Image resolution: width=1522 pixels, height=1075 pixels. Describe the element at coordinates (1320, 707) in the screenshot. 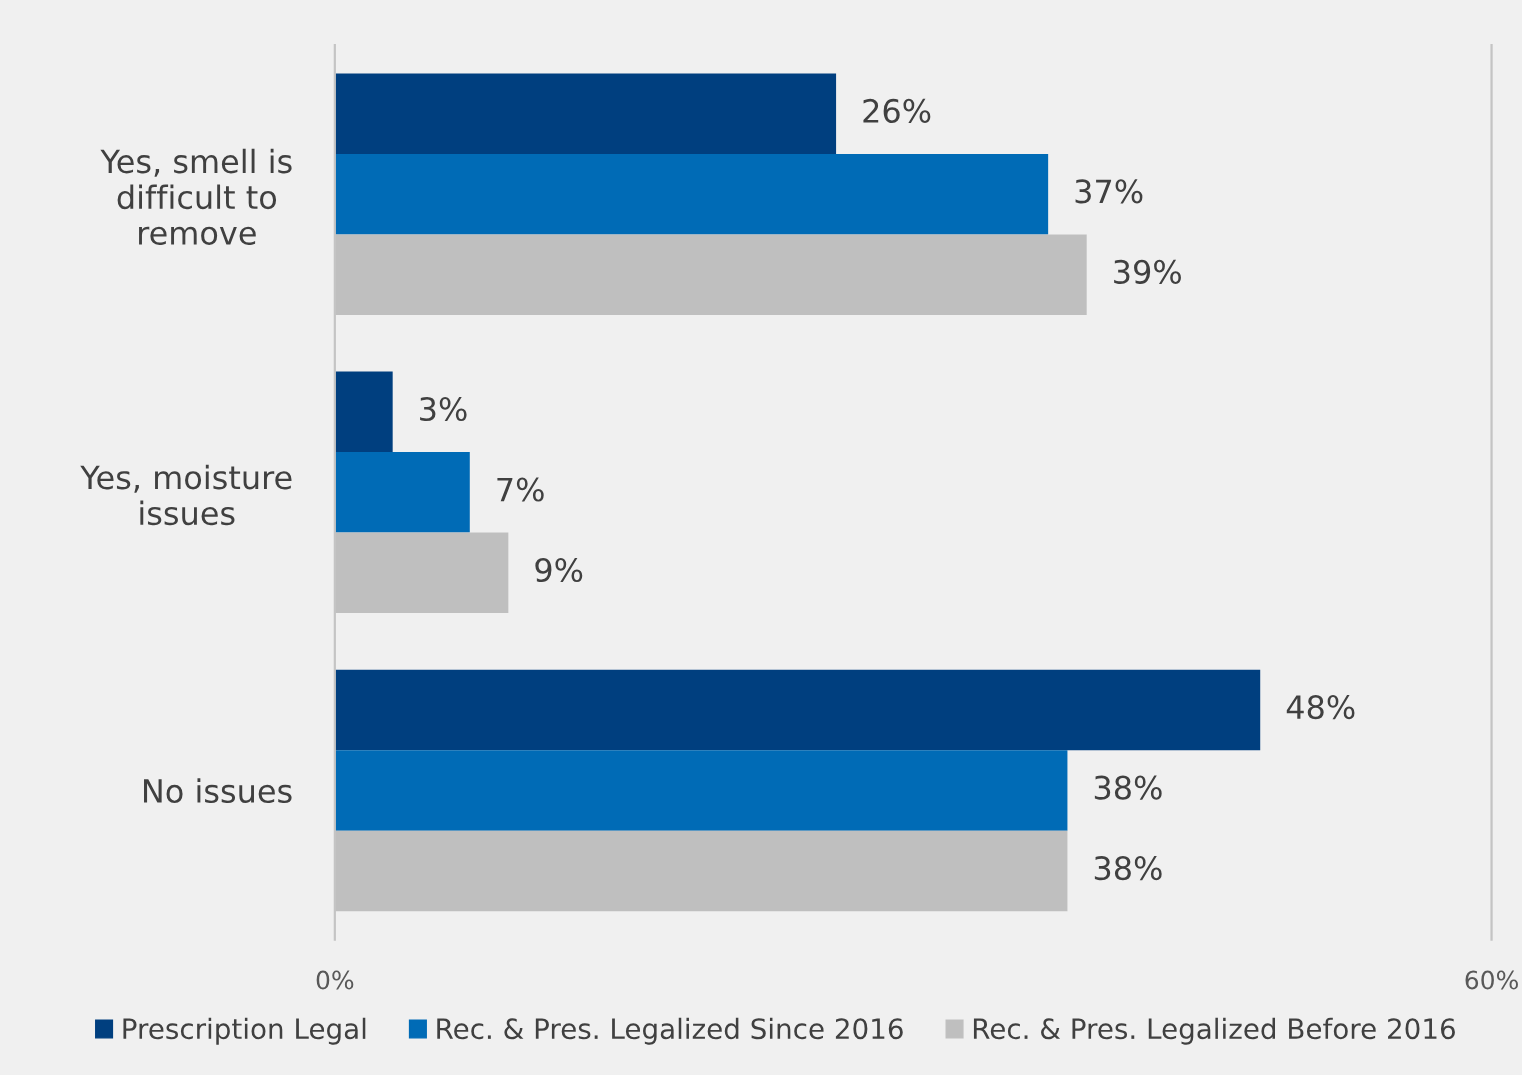

I see `data-label: 48%` at that location.